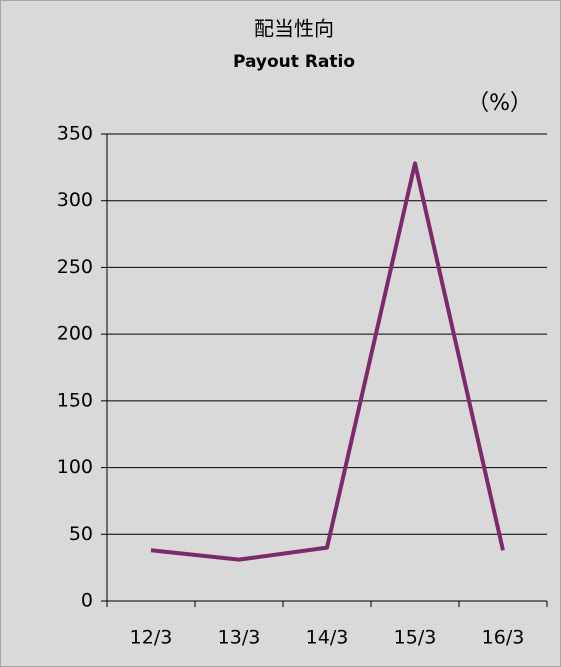  I want to click on x-tick-label: 15/3, so click(415, 638).